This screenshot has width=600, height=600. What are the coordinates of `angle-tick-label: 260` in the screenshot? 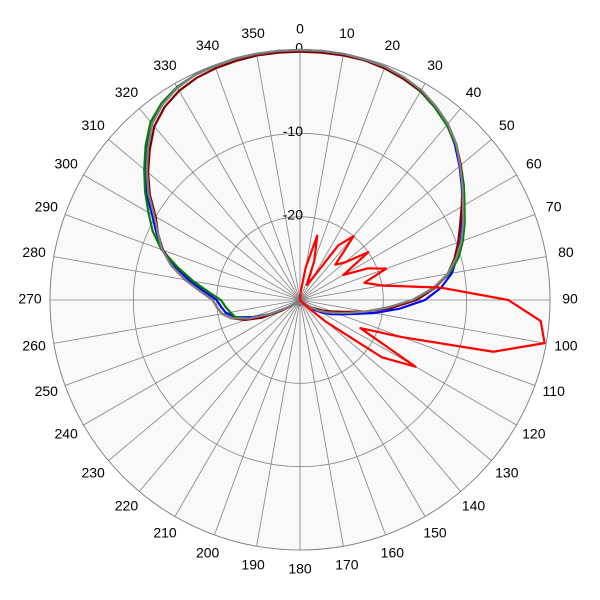 It's located at (34, 346).